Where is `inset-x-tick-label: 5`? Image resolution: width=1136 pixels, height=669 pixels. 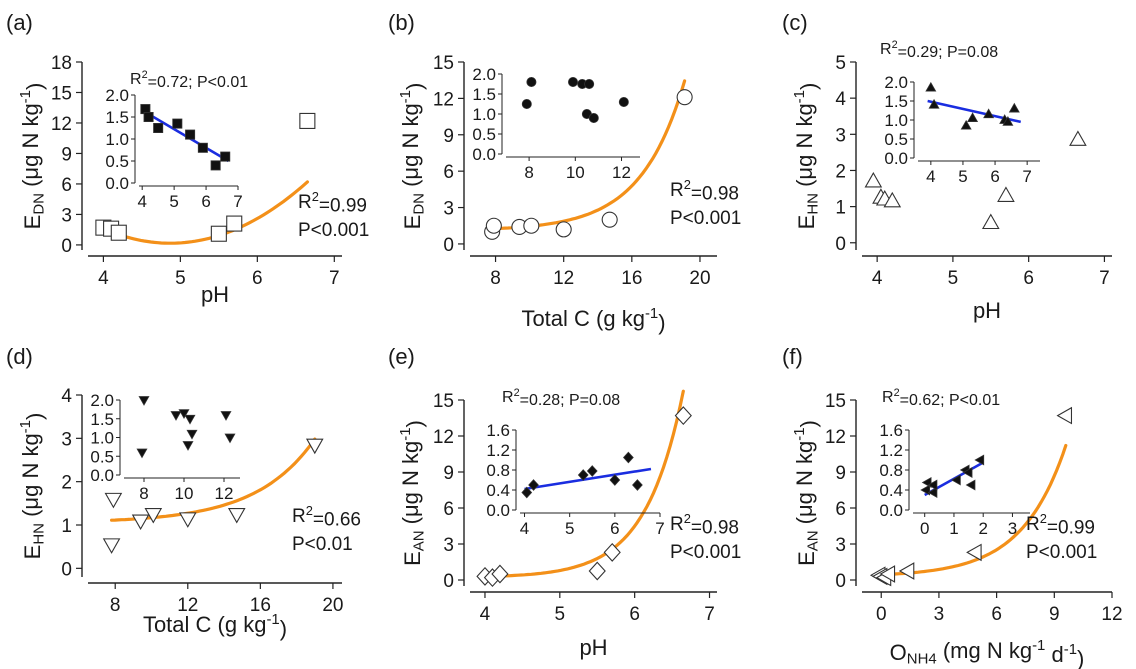
inset-x-tick-label: 5 is located at coordinates (173, 201).